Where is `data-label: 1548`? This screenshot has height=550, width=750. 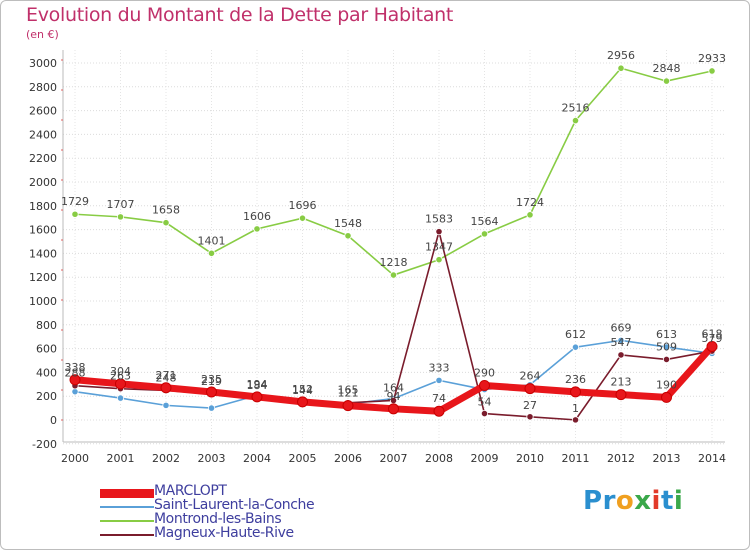 data-label: 1548 is located at coordinates (348, 223).